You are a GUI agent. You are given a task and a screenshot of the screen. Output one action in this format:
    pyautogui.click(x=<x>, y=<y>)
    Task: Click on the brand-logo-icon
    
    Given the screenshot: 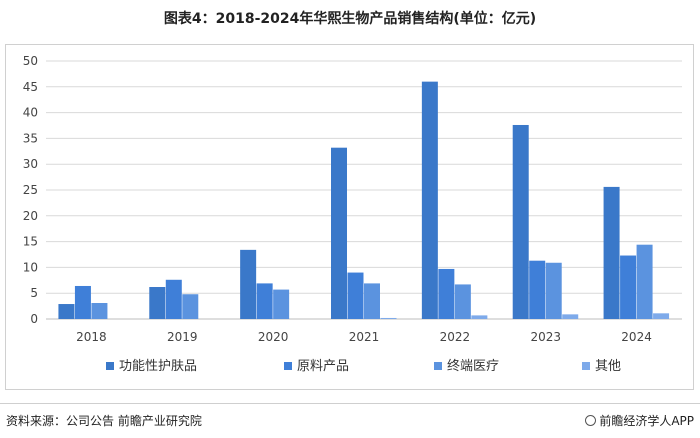 What is the action you would take?
    pyautogui.click(x=591, y=420)
    